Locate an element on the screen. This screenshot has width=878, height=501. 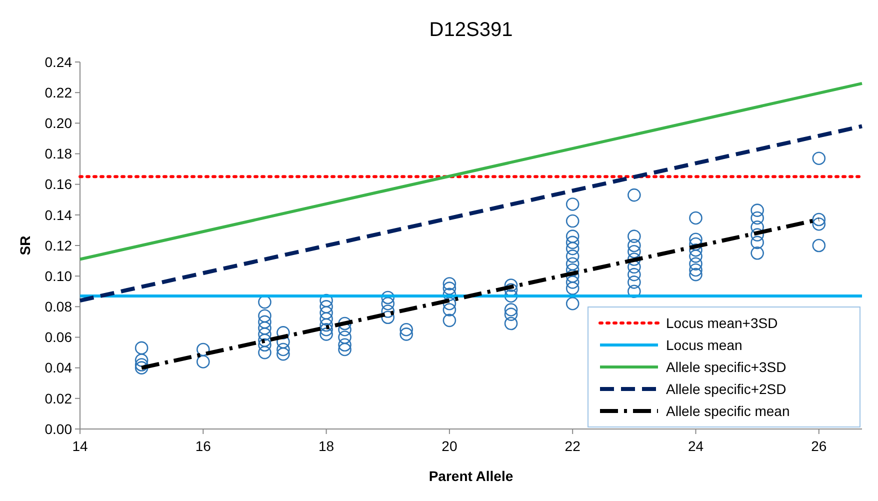
y-tick-label: 0.24 is located at coordinates (58, 62).